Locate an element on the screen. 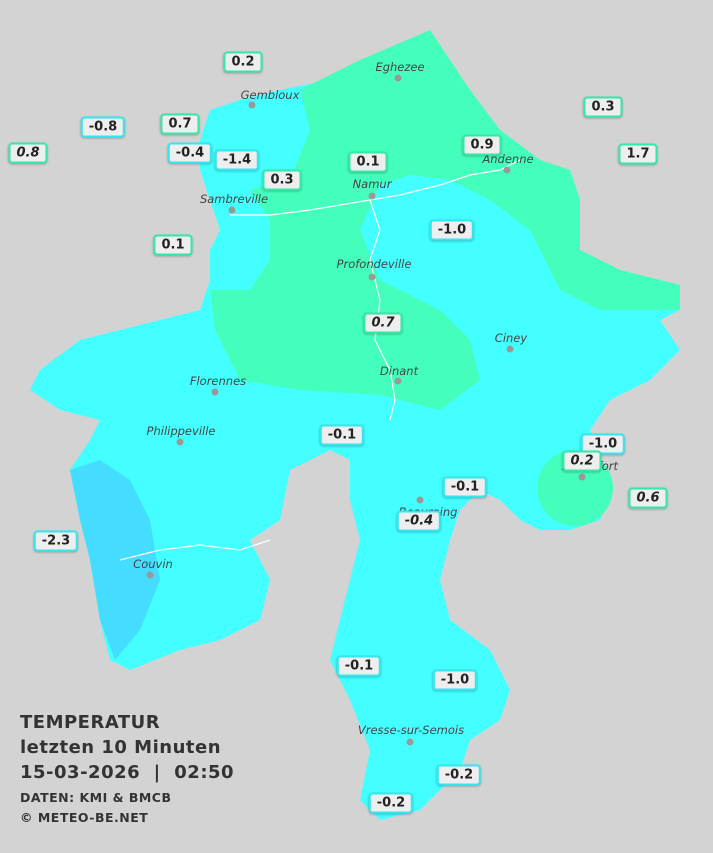 The width and height of the screenshot is (713, 853). station-value: 1.7 is located at coordinates (638, 154).